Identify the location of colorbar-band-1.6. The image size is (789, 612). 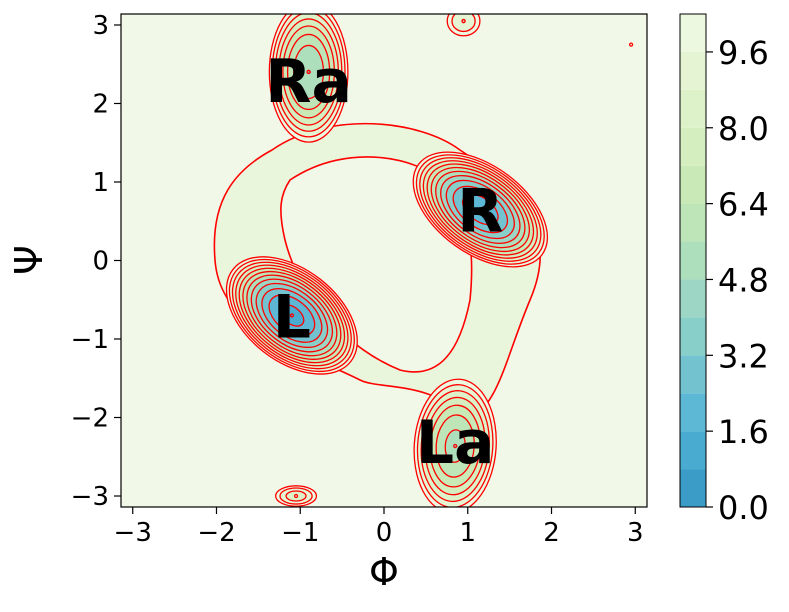
(693, 412).